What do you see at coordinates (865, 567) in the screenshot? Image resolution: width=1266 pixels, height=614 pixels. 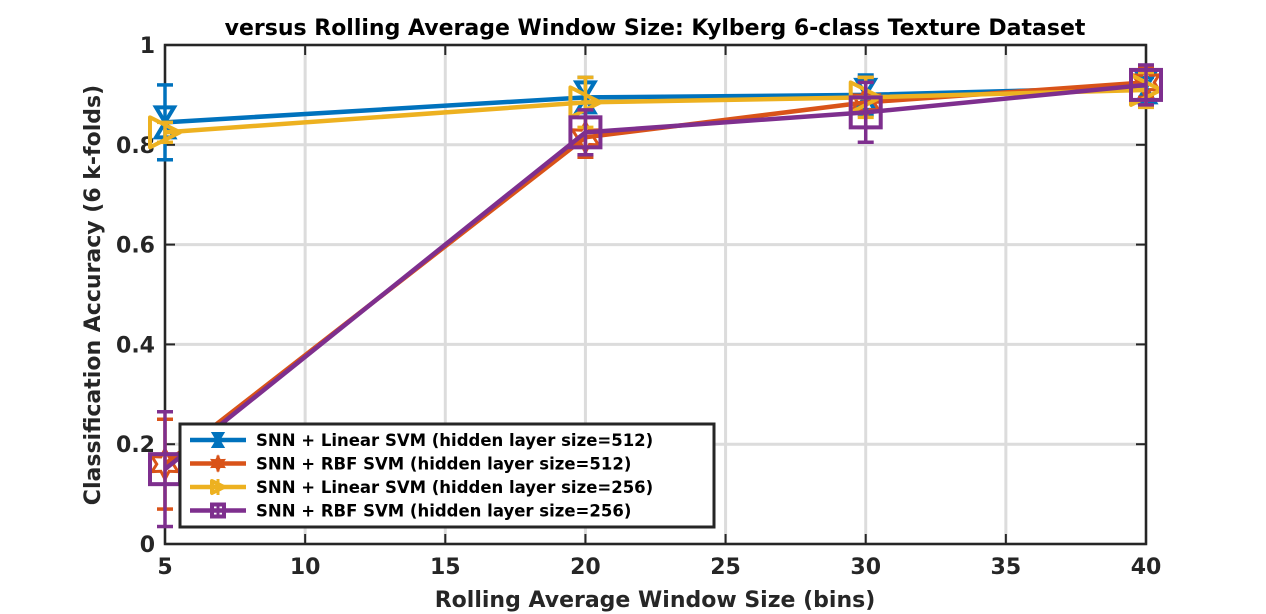 I see `x-tick-label: 30` at bounding box center [865, 567].